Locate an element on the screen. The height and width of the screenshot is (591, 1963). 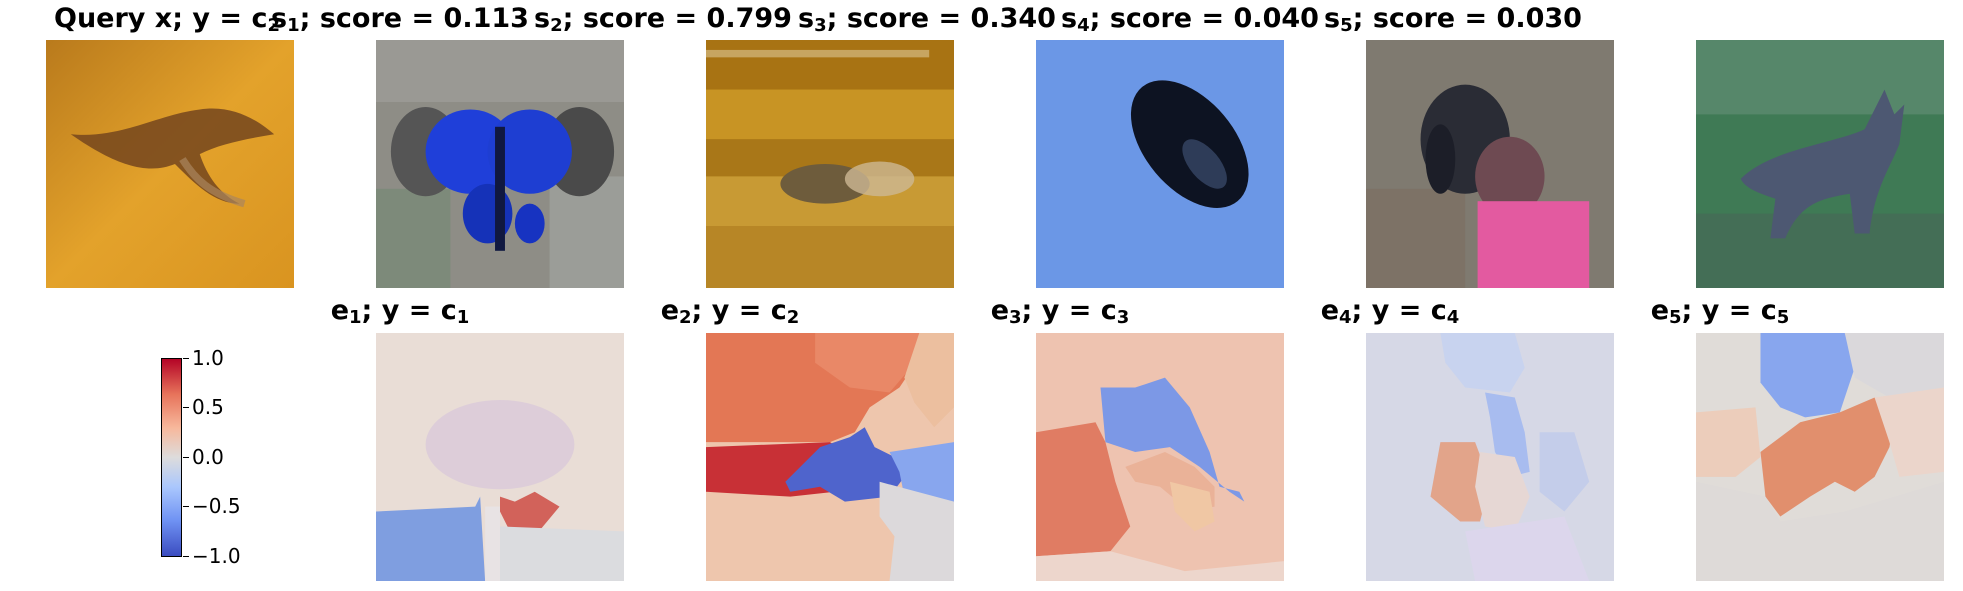
e2-class: ; y = c is located at coordinates (739, 310).